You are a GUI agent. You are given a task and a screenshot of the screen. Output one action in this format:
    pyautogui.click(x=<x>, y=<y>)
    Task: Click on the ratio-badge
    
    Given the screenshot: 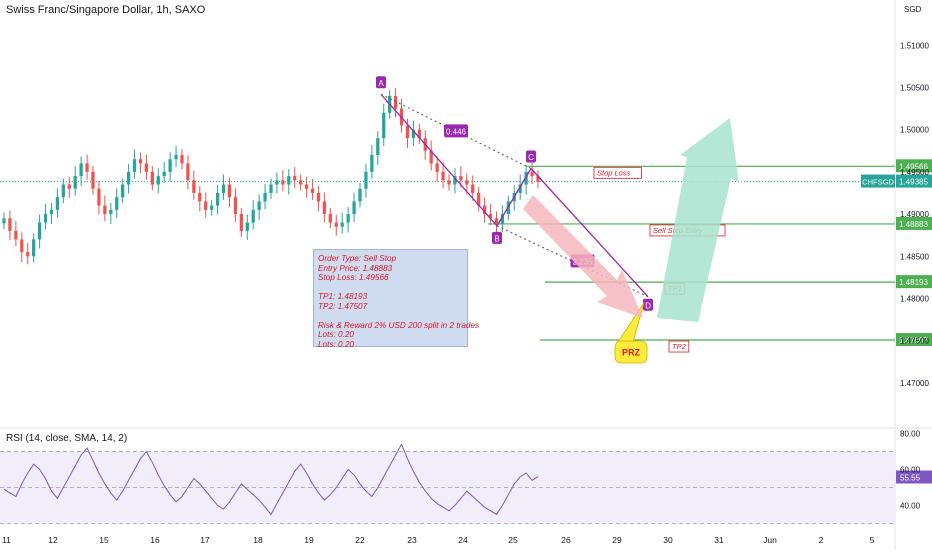 What is the action you would take?
    pyautogui.click(x=456, y=131)
    